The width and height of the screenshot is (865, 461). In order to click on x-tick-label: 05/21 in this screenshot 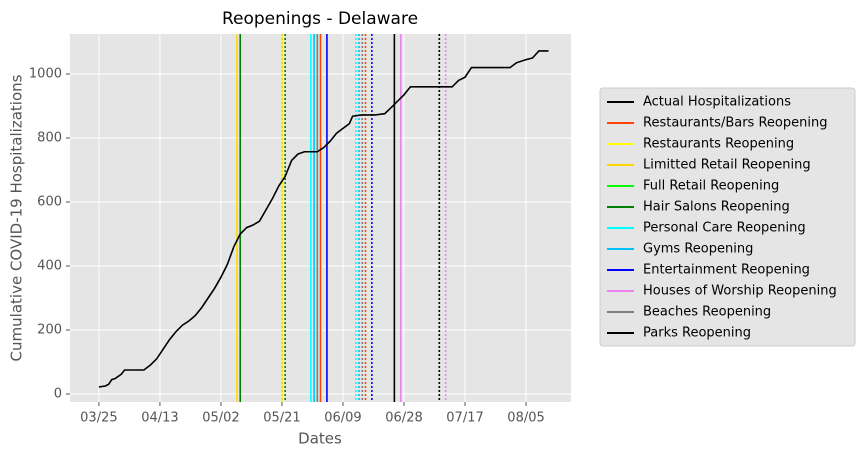, I will do `click(281, 418)`.